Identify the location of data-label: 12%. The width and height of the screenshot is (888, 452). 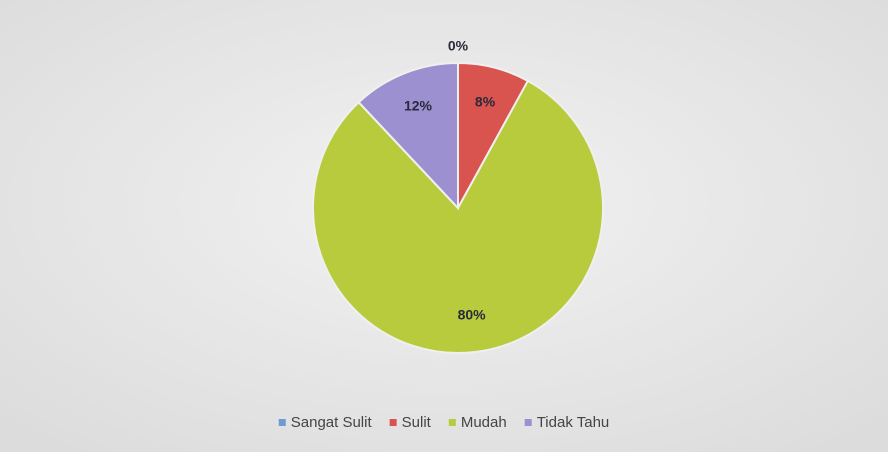
(418, 106).